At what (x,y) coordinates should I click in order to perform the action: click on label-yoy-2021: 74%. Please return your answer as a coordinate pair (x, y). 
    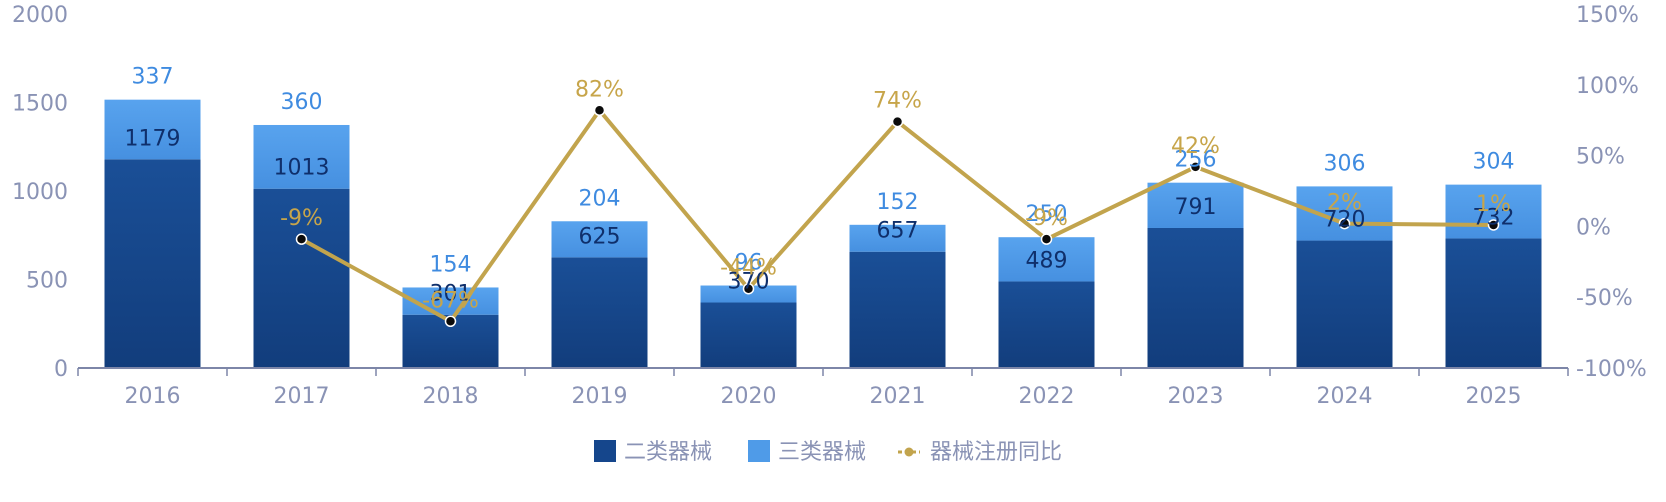
    Looking at the image, I should click on (897, 101).